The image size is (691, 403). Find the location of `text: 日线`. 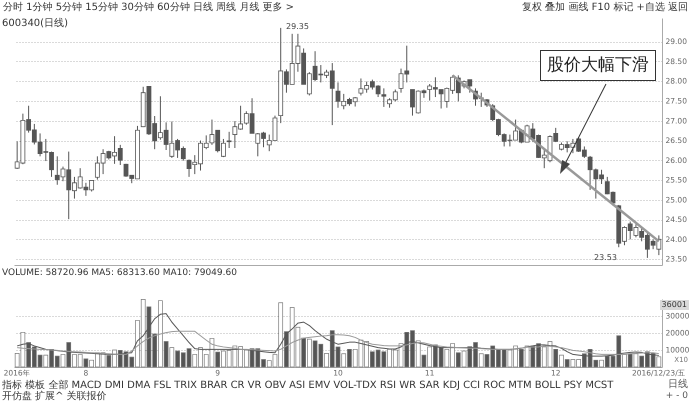

text: 日线 is located at coordinates (678, 384).